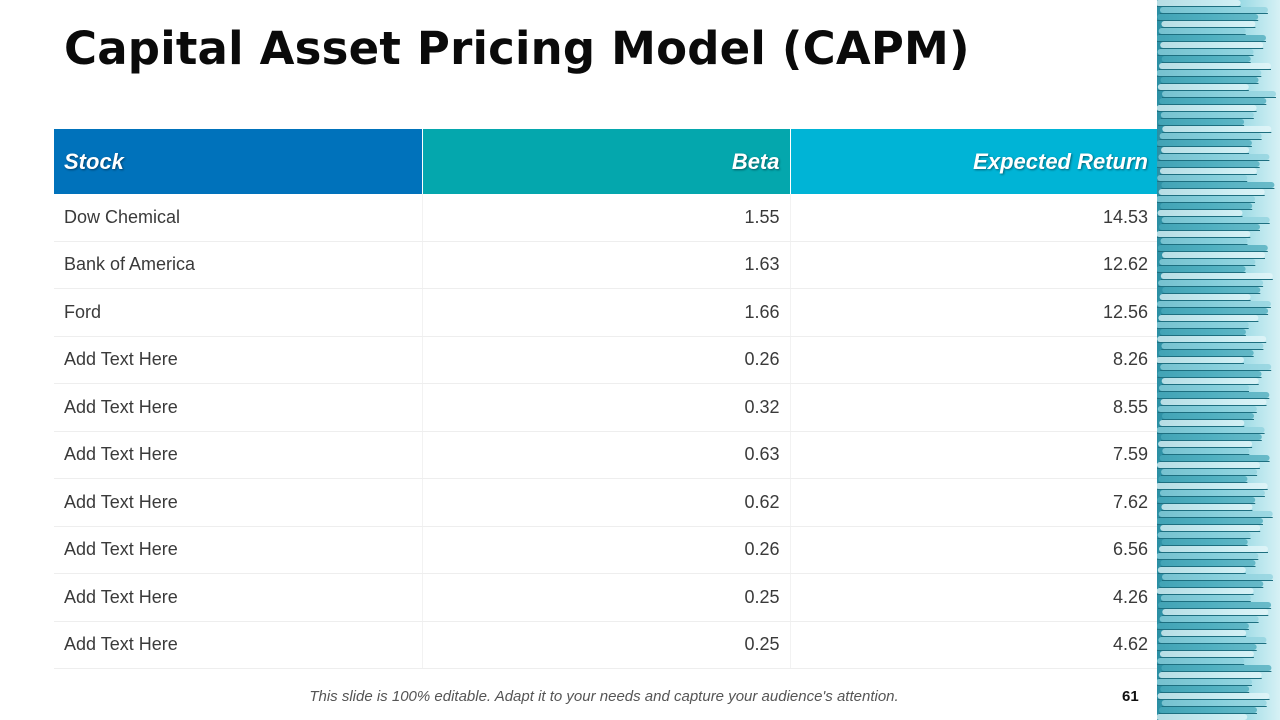 The height and width of the screenshot is (720, 1280). I want to click on table-row: Add Text Here 0.25 4.62, so click(606, 645).